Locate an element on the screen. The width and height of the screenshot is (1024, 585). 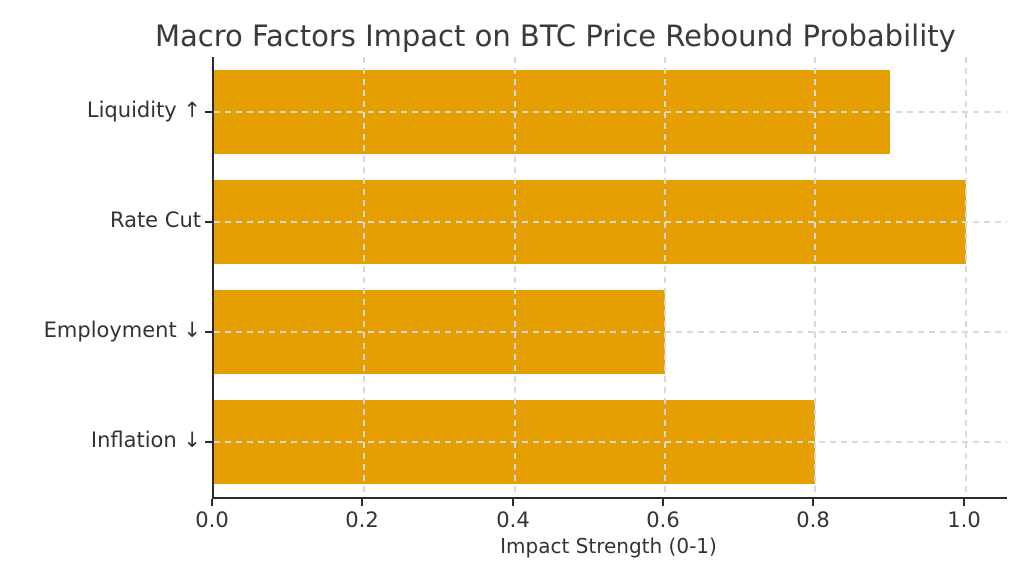
x-tick-mark-0.2 is located at coordinates (362, 502).